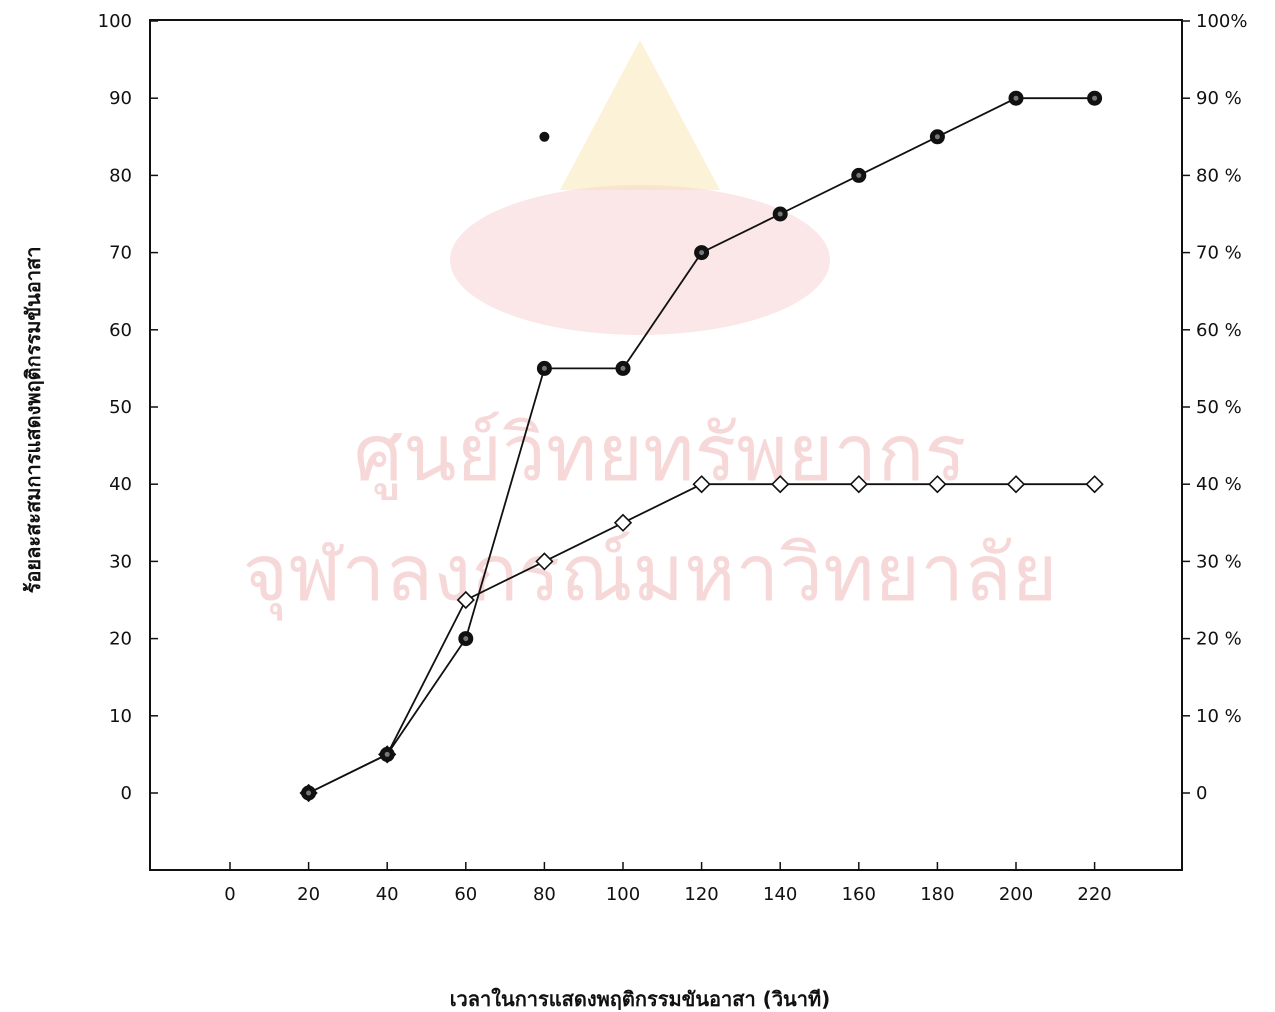 This screenshot has height=1012, width=1275. What do you see at coordinates (120, 175) in the screenshot?
I see `y-tick-label: 80` at bounding box center [120, 175].